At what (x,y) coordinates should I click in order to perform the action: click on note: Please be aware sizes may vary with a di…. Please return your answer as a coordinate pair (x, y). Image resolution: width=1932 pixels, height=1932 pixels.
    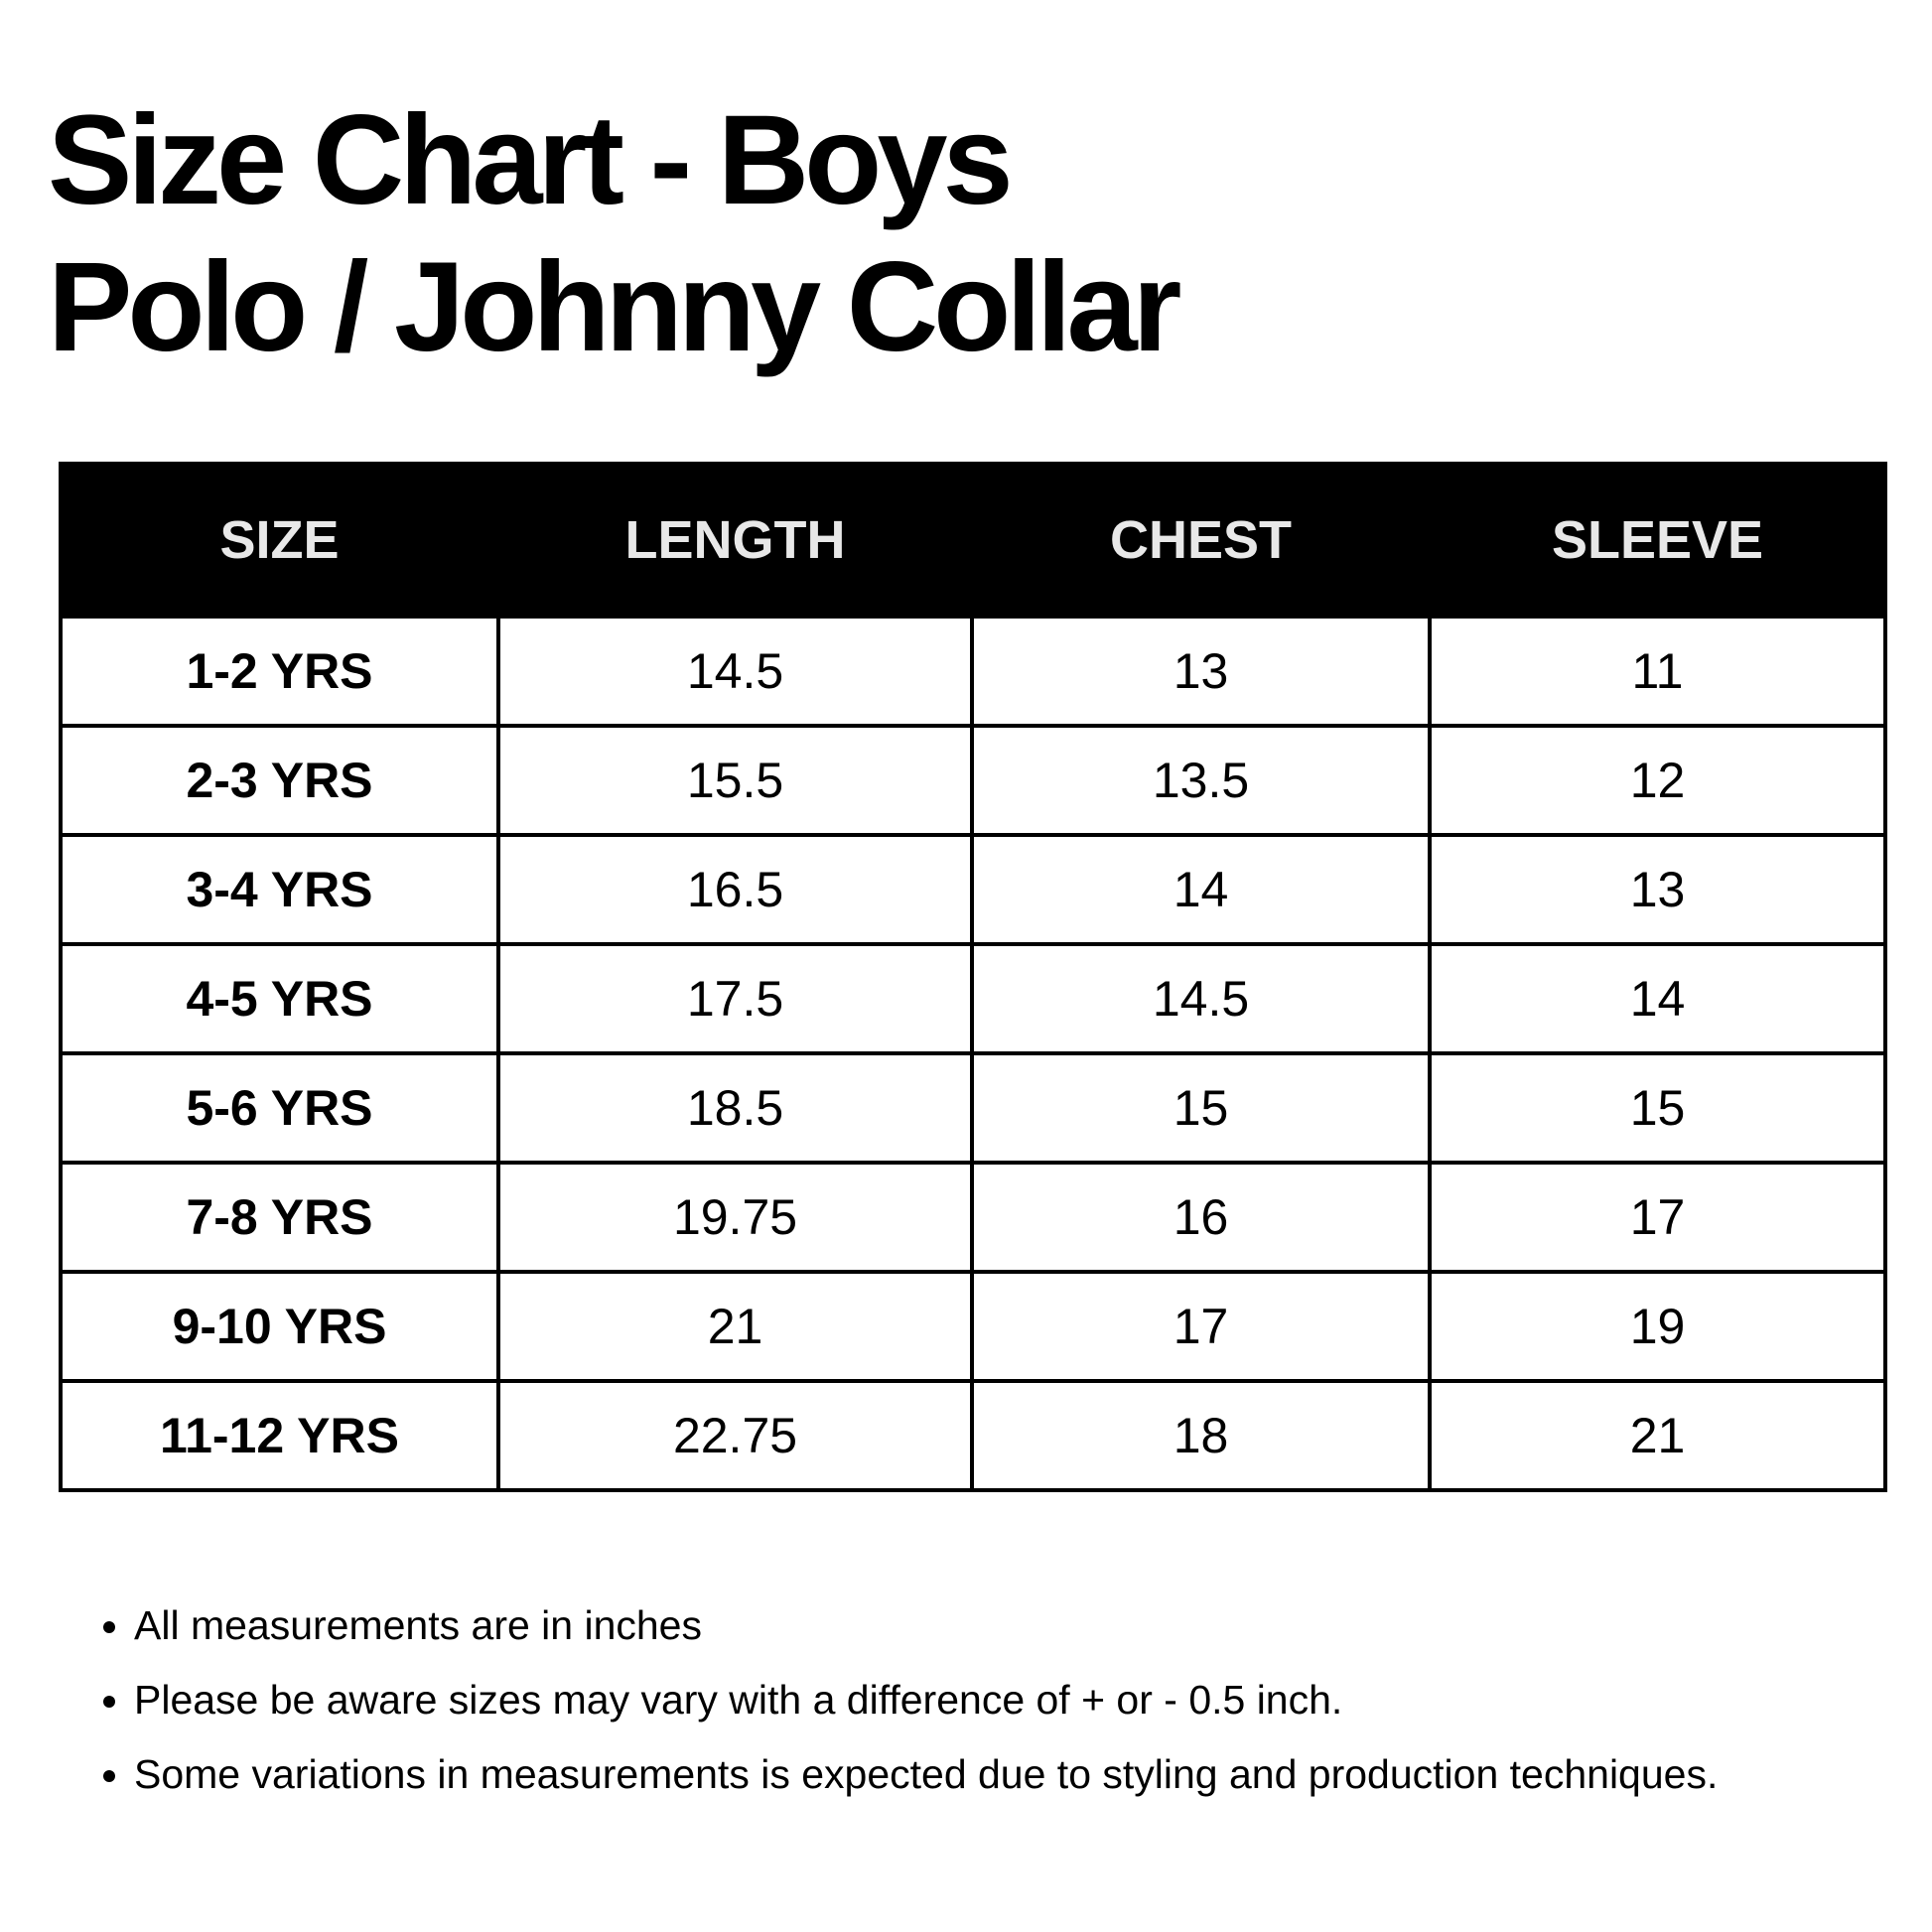
    Looking at the image, I should click on (1023, 1700).